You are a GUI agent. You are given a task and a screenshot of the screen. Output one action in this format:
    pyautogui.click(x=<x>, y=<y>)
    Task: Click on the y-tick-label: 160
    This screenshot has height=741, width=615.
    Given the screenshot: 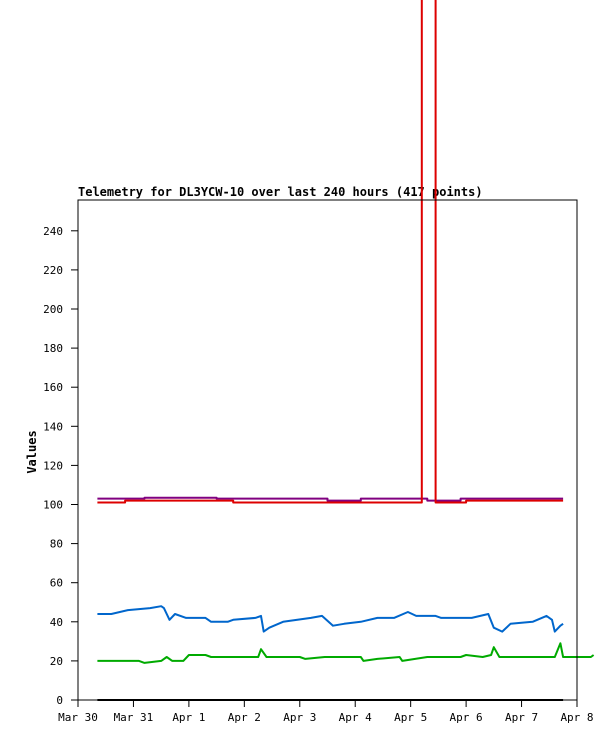 What is the action you would take?
    pyautogui.click(x=53, y=387)
    